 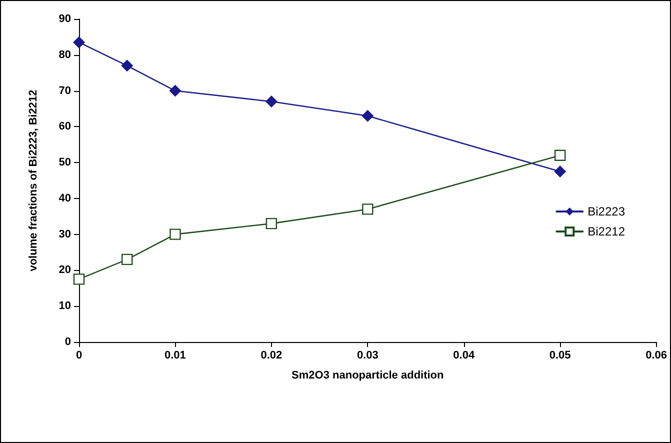 What do you see at coordinates (64, 90) in the screenshot?
I see `y-tick-label: 70` at bounding box center [64, 90].